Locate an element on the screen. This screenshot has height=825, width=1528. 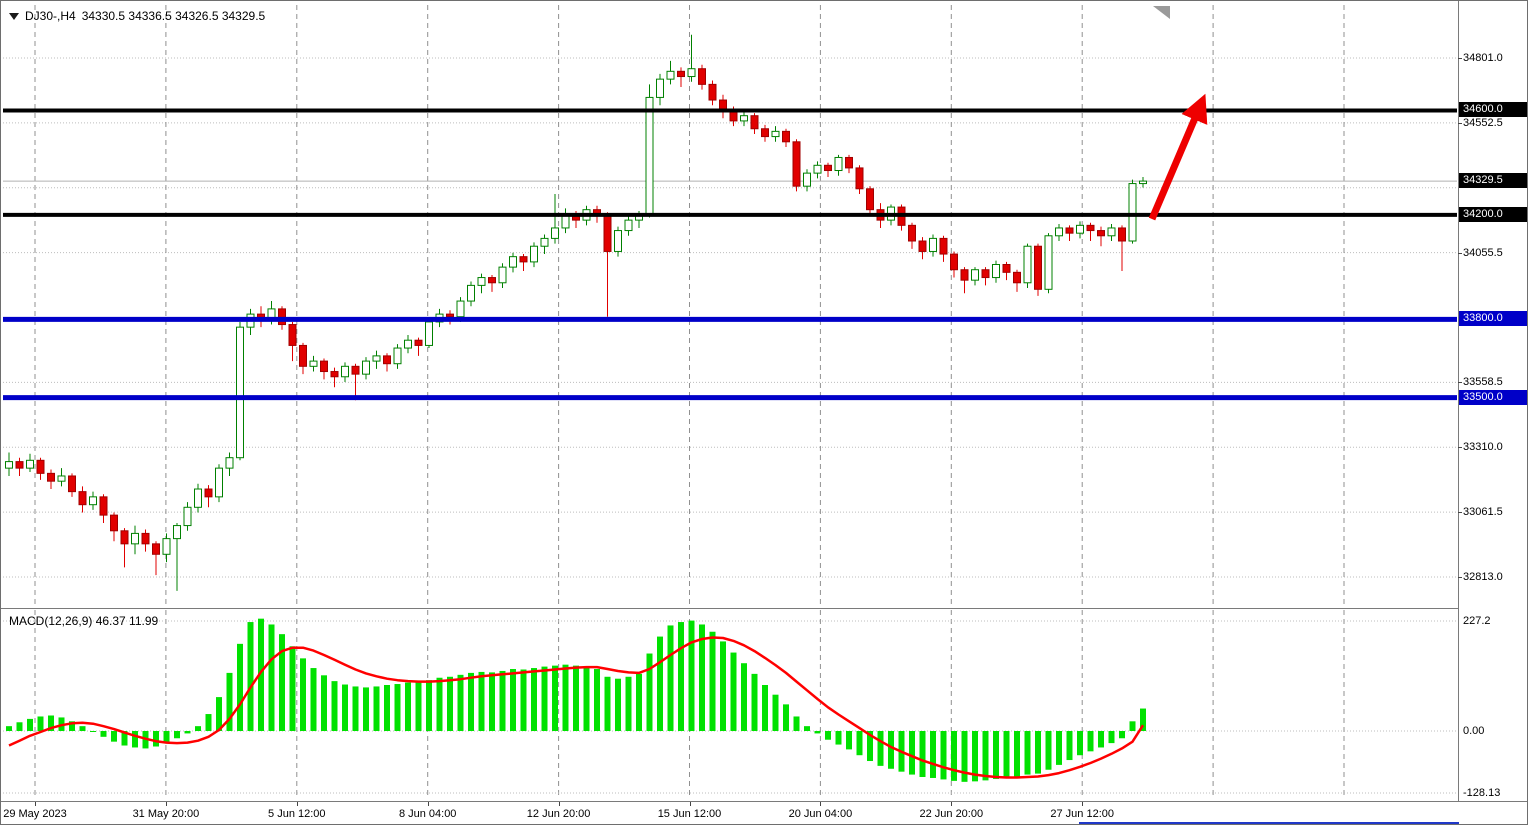
price-tag-33800.0: 33800.0 is located at coordinates (1493, 319).